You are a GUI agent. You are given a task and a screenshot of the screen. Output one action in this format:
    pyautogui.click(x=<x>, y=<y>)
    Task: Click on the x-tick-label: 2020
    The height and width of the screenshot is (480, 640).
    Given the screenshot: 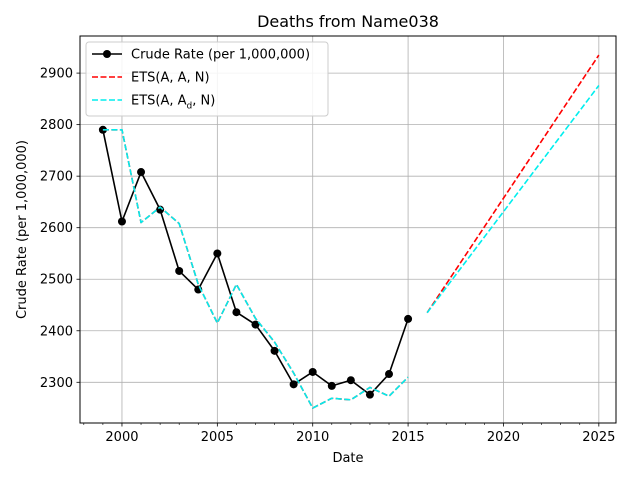 What is the action you would take?
    pyautogui.click(x=503, y=437)
    